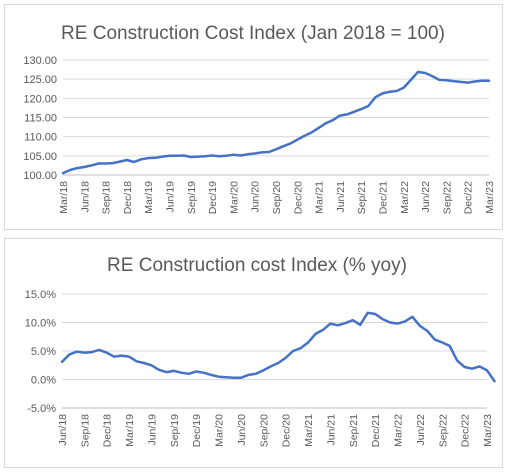 The image size is (510, 473). What do you see at coordinates (40, 80) in the screenshot?
I see `y-tick-label: 125.00` at bounding box center [40, 80].